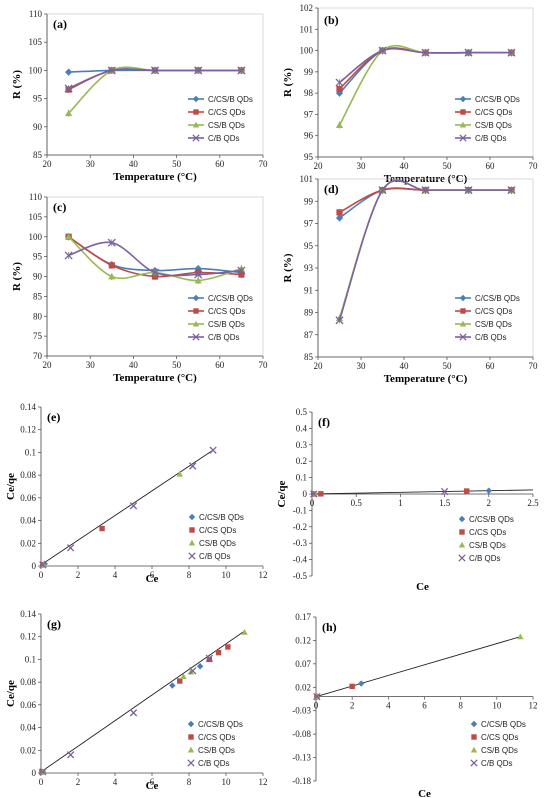 The width and height of the screenshot is (550, 798). What do you see at coordinates (309, 268) in the screenshot?
I see `y-tick-label: 93` at bounding box center [309, 268].